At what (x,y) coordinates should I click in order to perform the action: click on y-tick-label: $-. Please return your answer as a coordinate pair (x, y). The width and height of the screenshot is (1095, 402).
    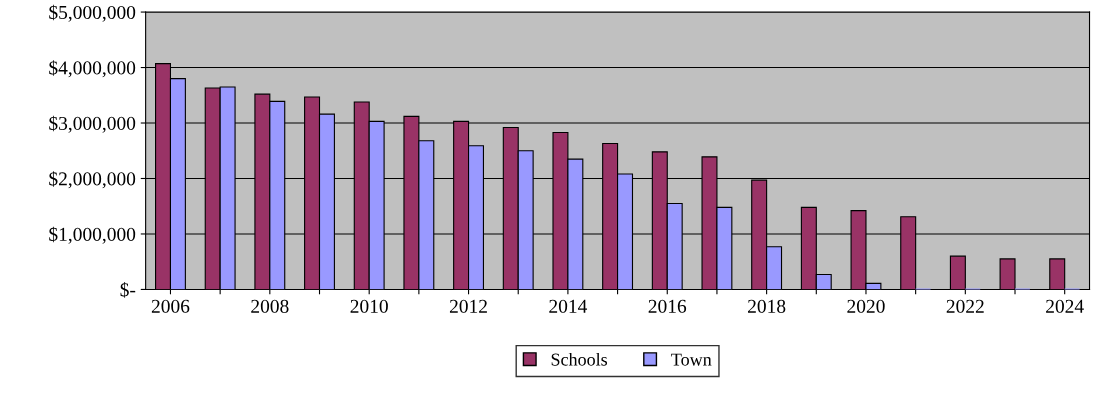
    Looking at the image, I should click on (128, 290).